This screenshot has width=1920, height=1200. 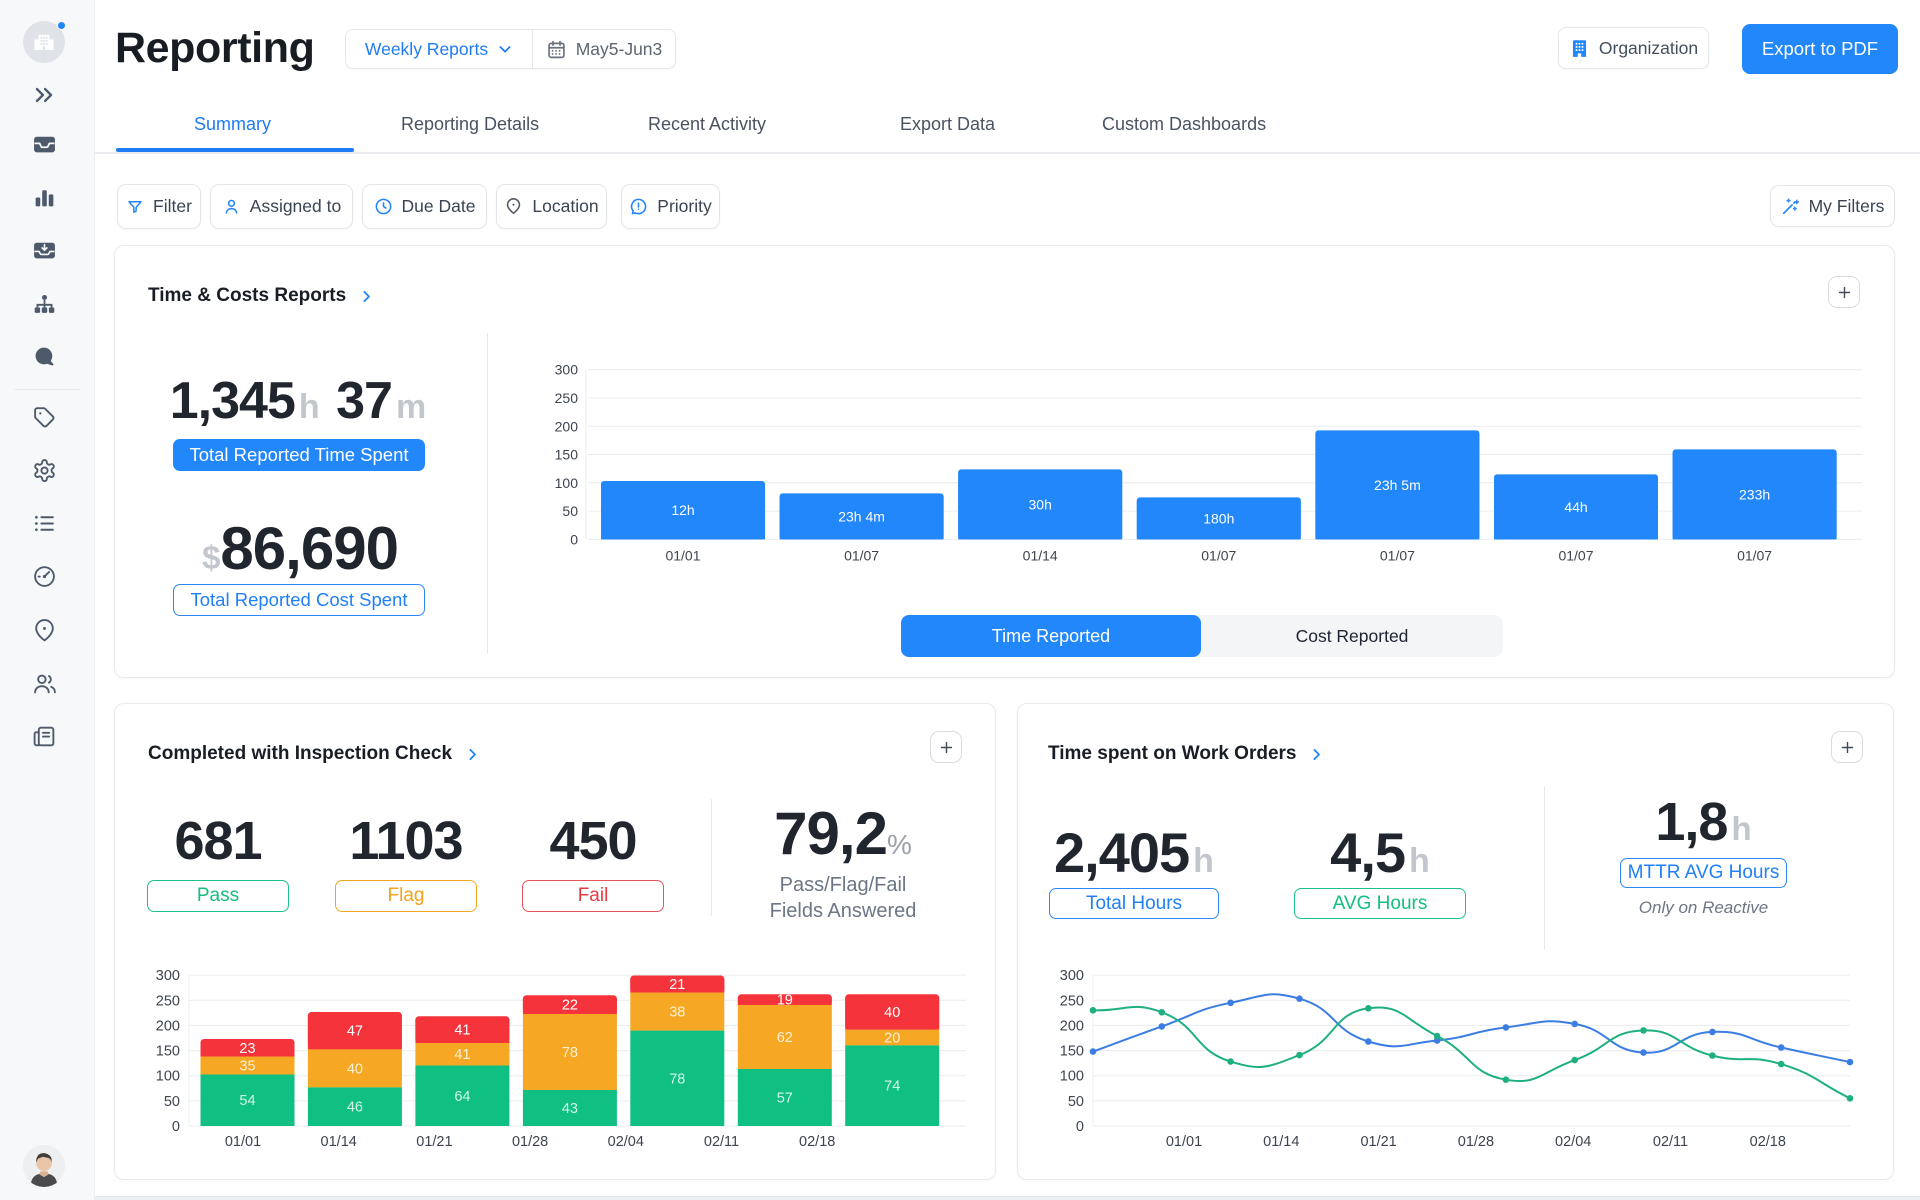 I want to click on svg-text: 54, so click(x=247, y=1101).